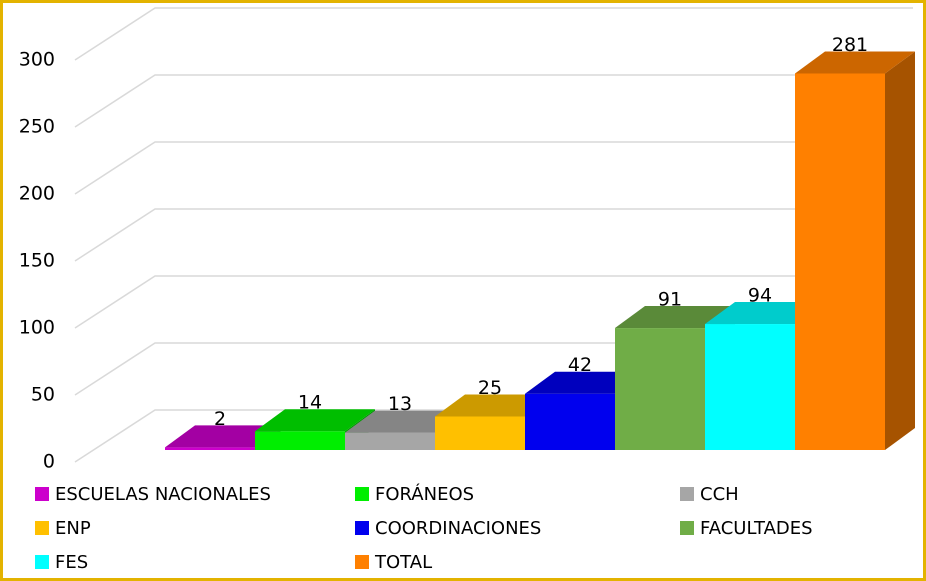 The image size is (926, 581). Describe the element at coordinates (37, 127) in the screenshot. I see `y-tick-label: 250` at that location.